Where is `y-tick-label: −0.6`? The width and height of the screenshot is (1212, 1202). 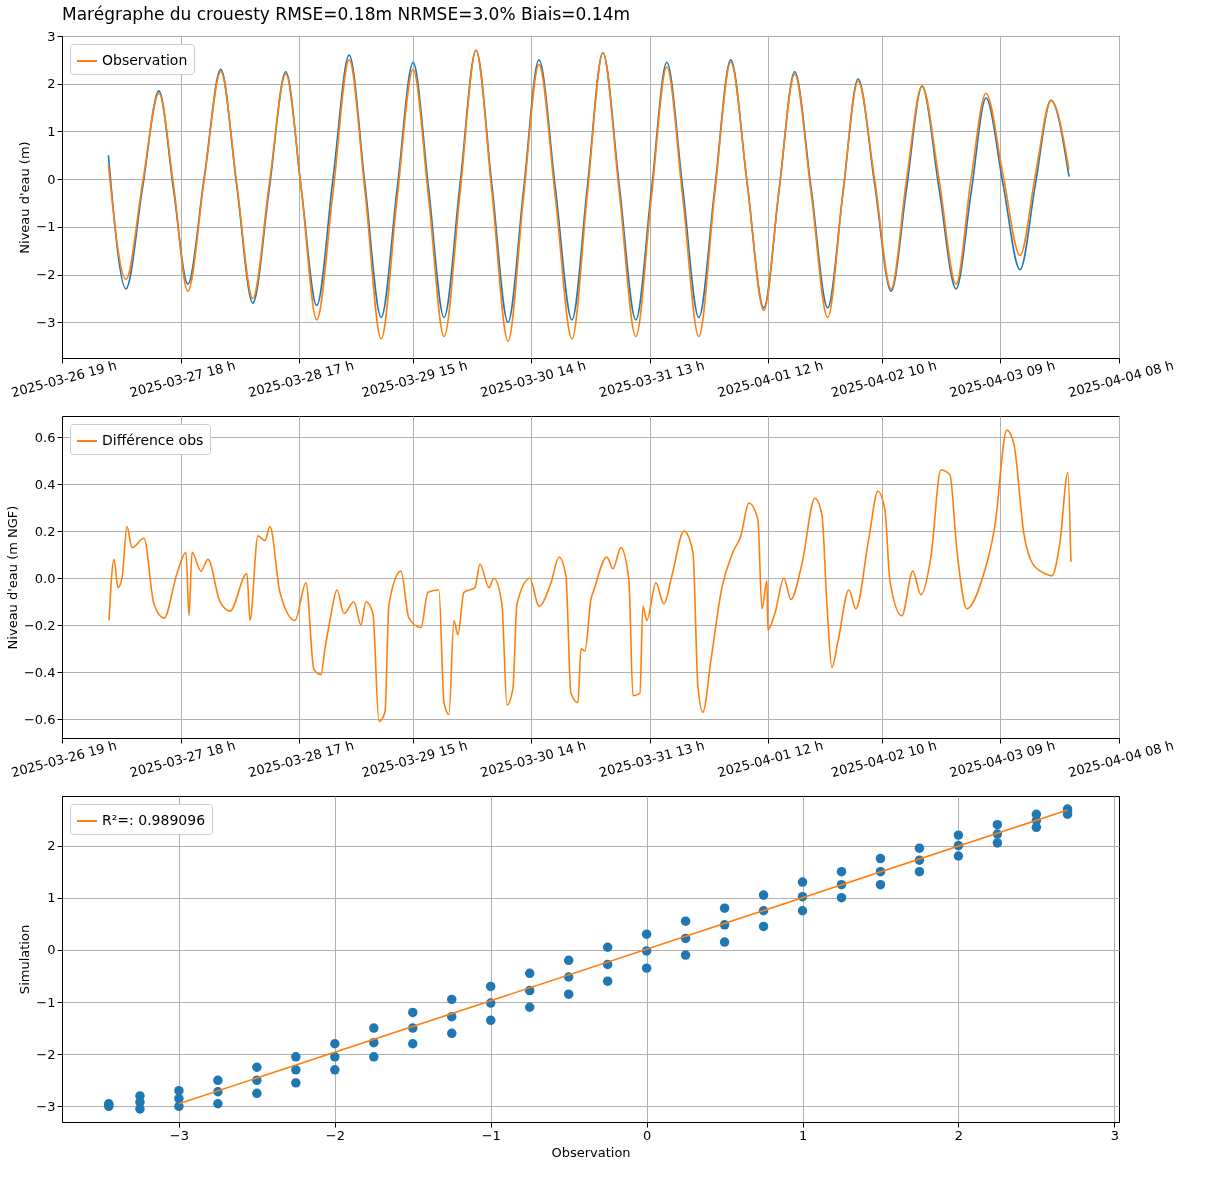
y-tick-label: −0.6 is located at coordinates (39, 719).